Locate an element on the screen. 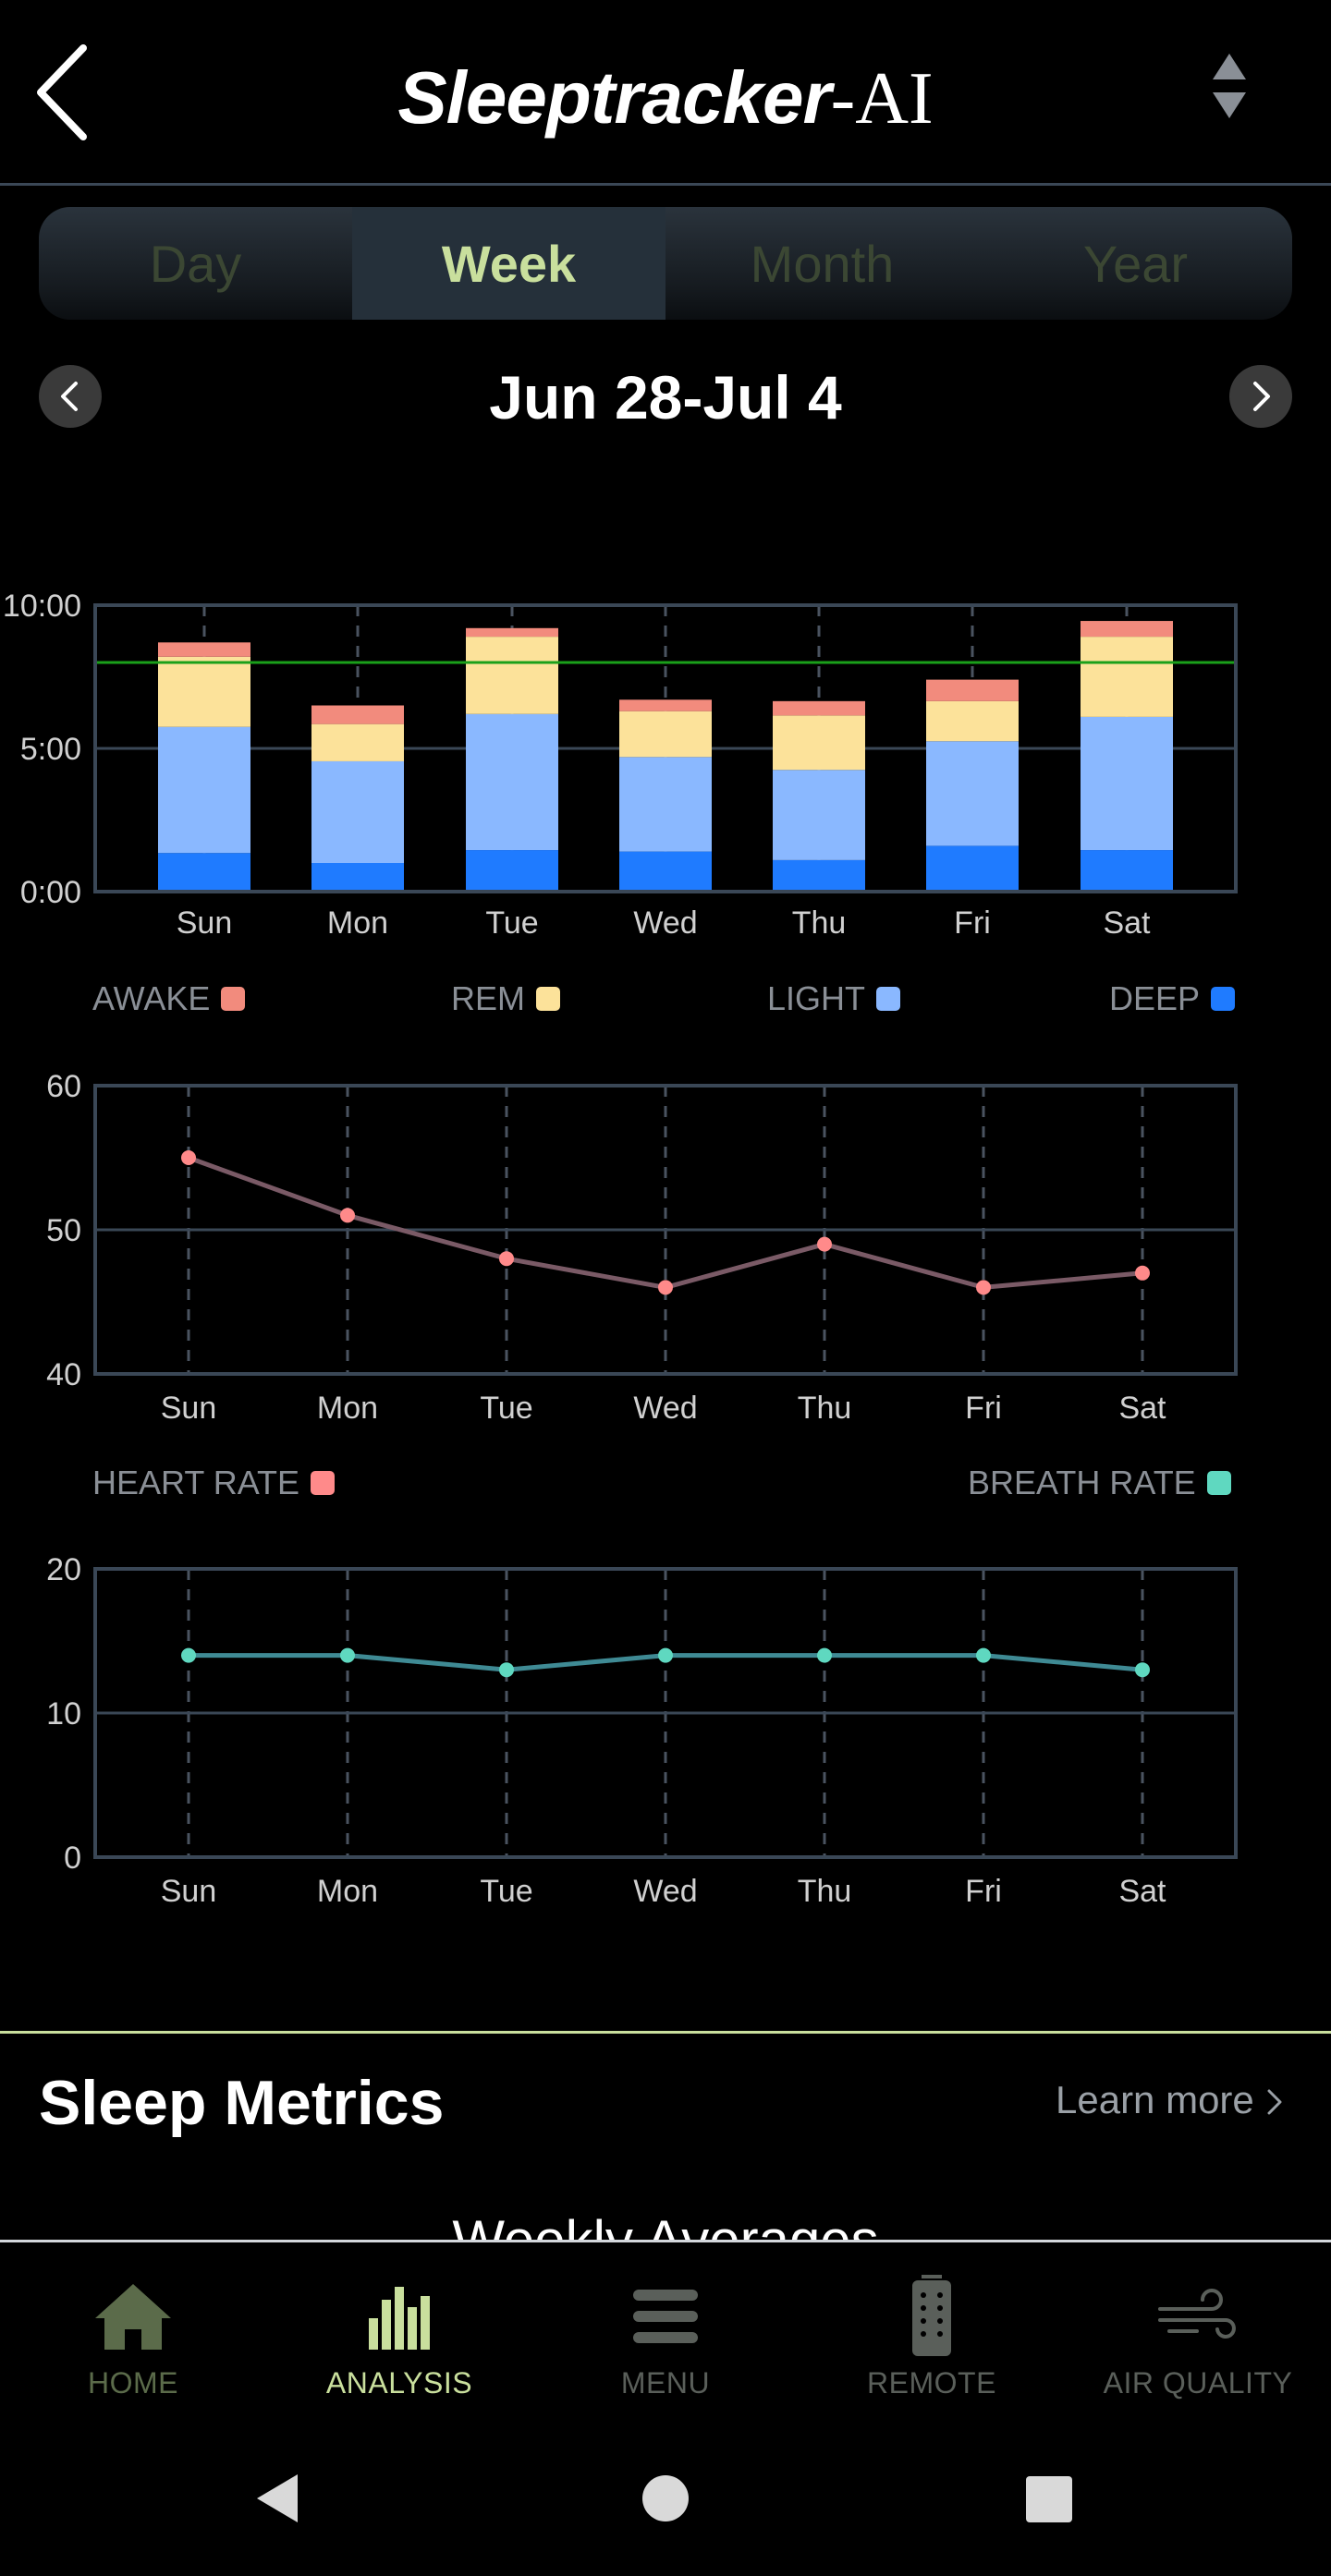 The height and width of the screenshot is (2576, 1331). sort-toggle-button is located at coordinates (1230, 97).